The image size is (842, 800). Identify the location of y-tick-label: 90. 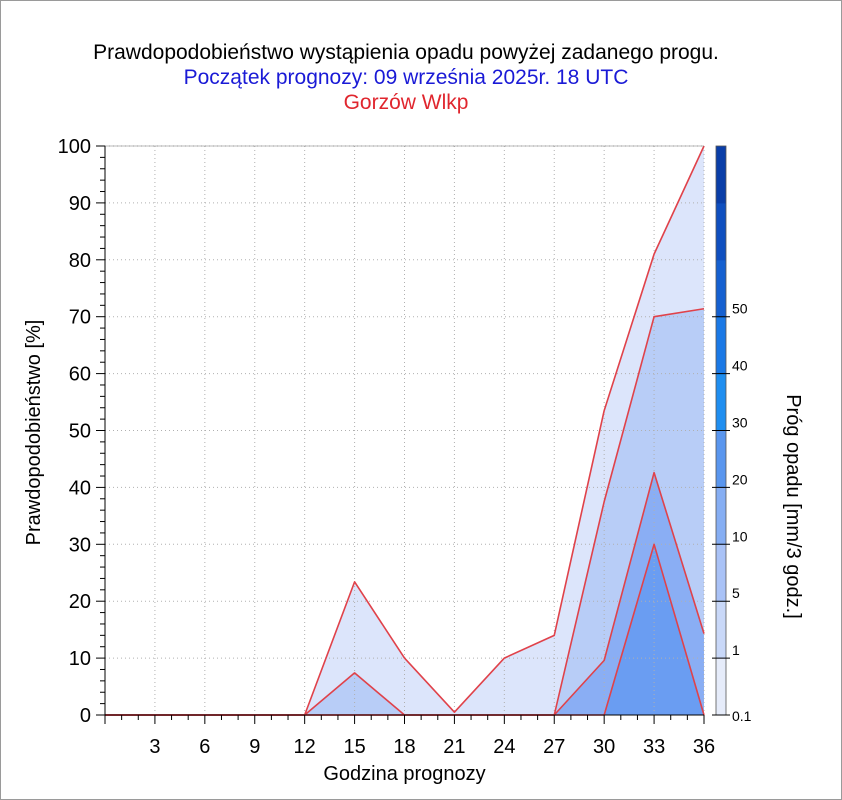
(80, 204).